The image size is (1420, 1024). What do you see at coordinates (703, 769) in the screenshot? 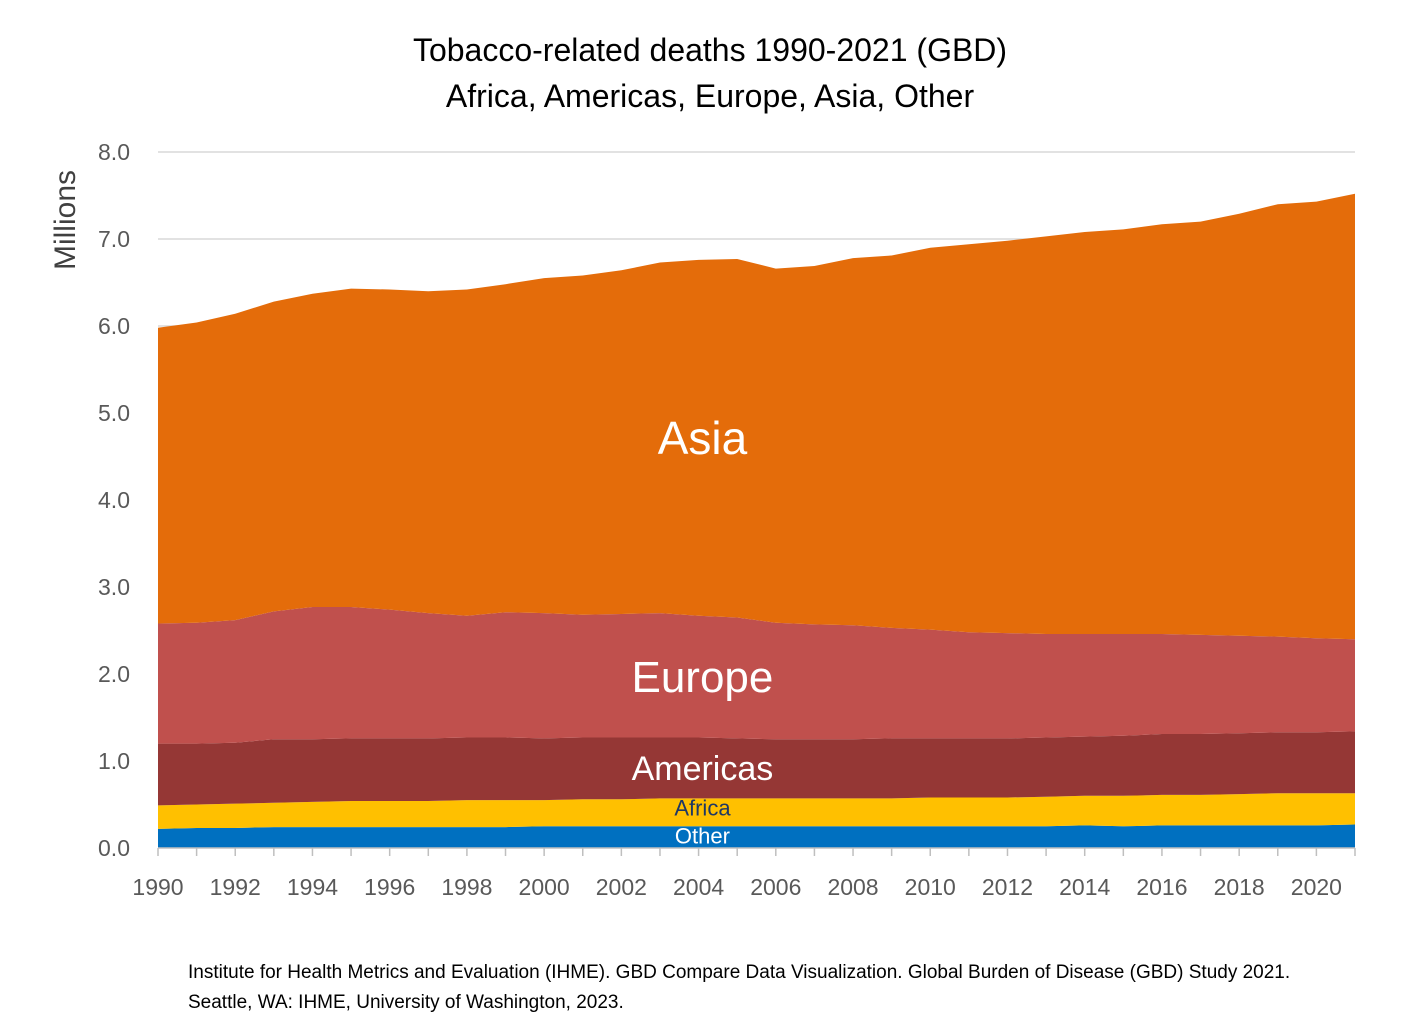
I see `area-label-americas: Americas` at bounding box center [703, 769].